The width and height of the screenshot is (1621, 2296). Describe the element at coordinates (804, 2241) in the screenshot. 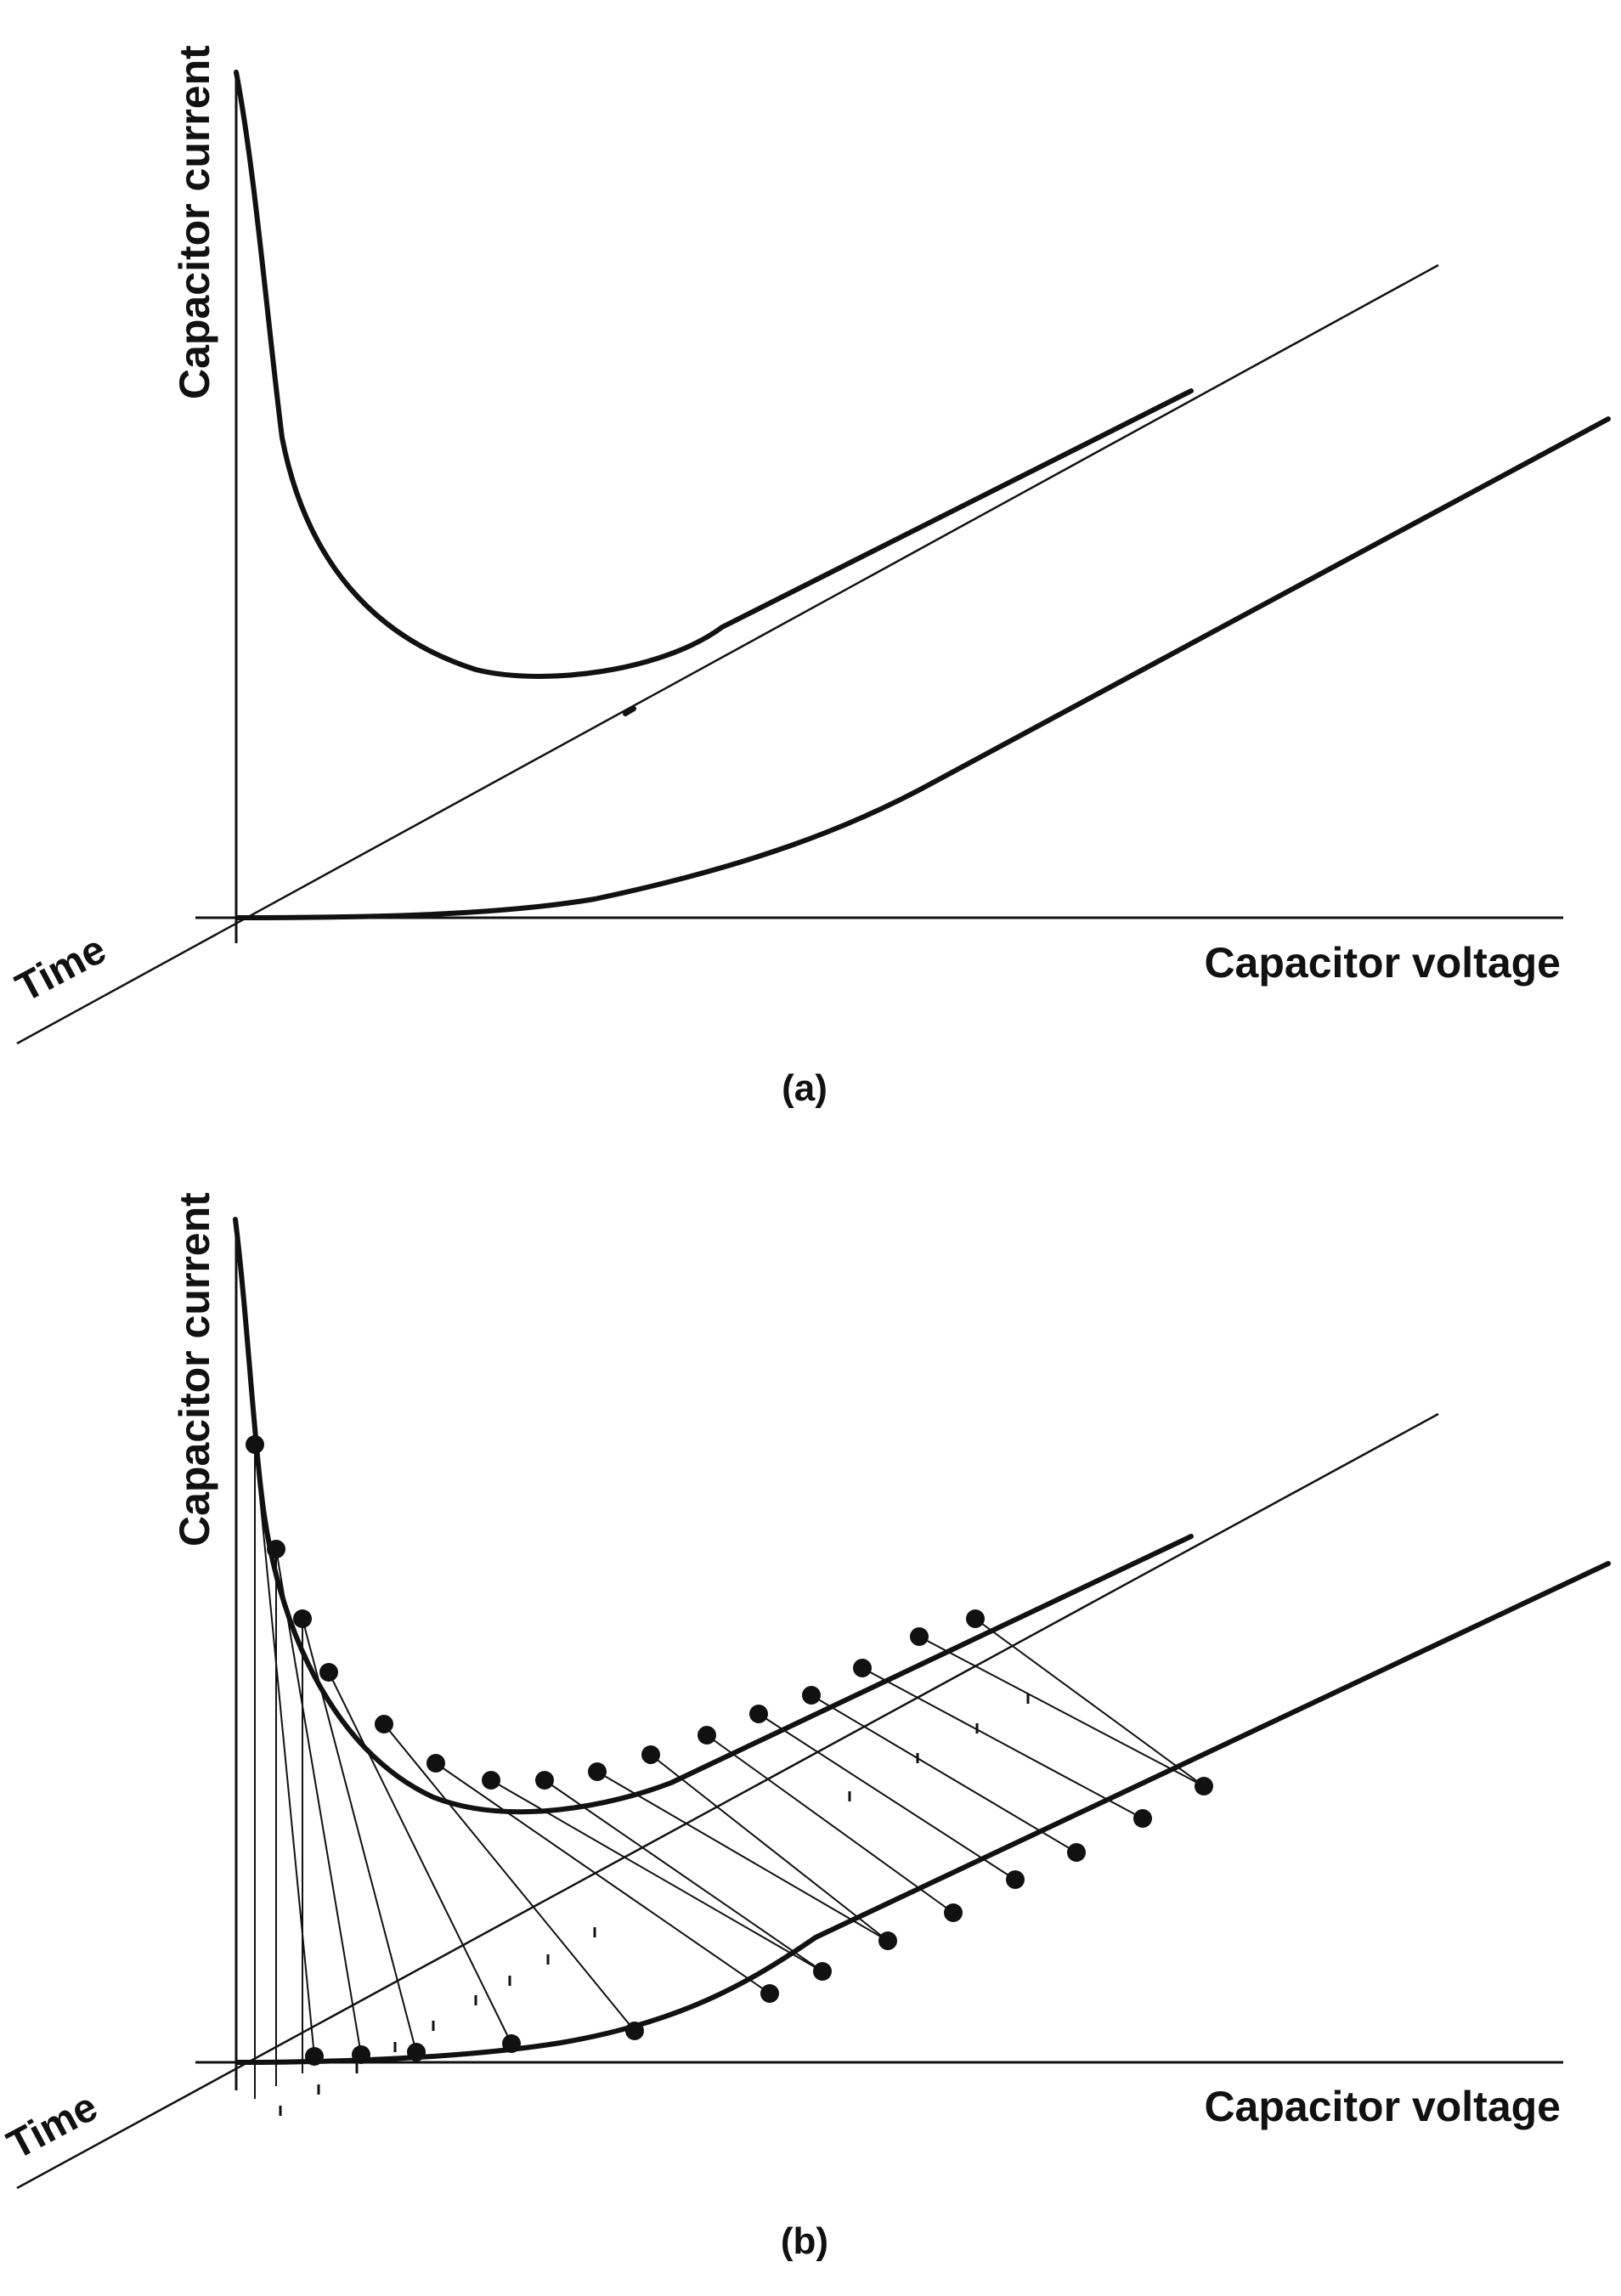

I see `panel-caption-b: (b)` at that location.